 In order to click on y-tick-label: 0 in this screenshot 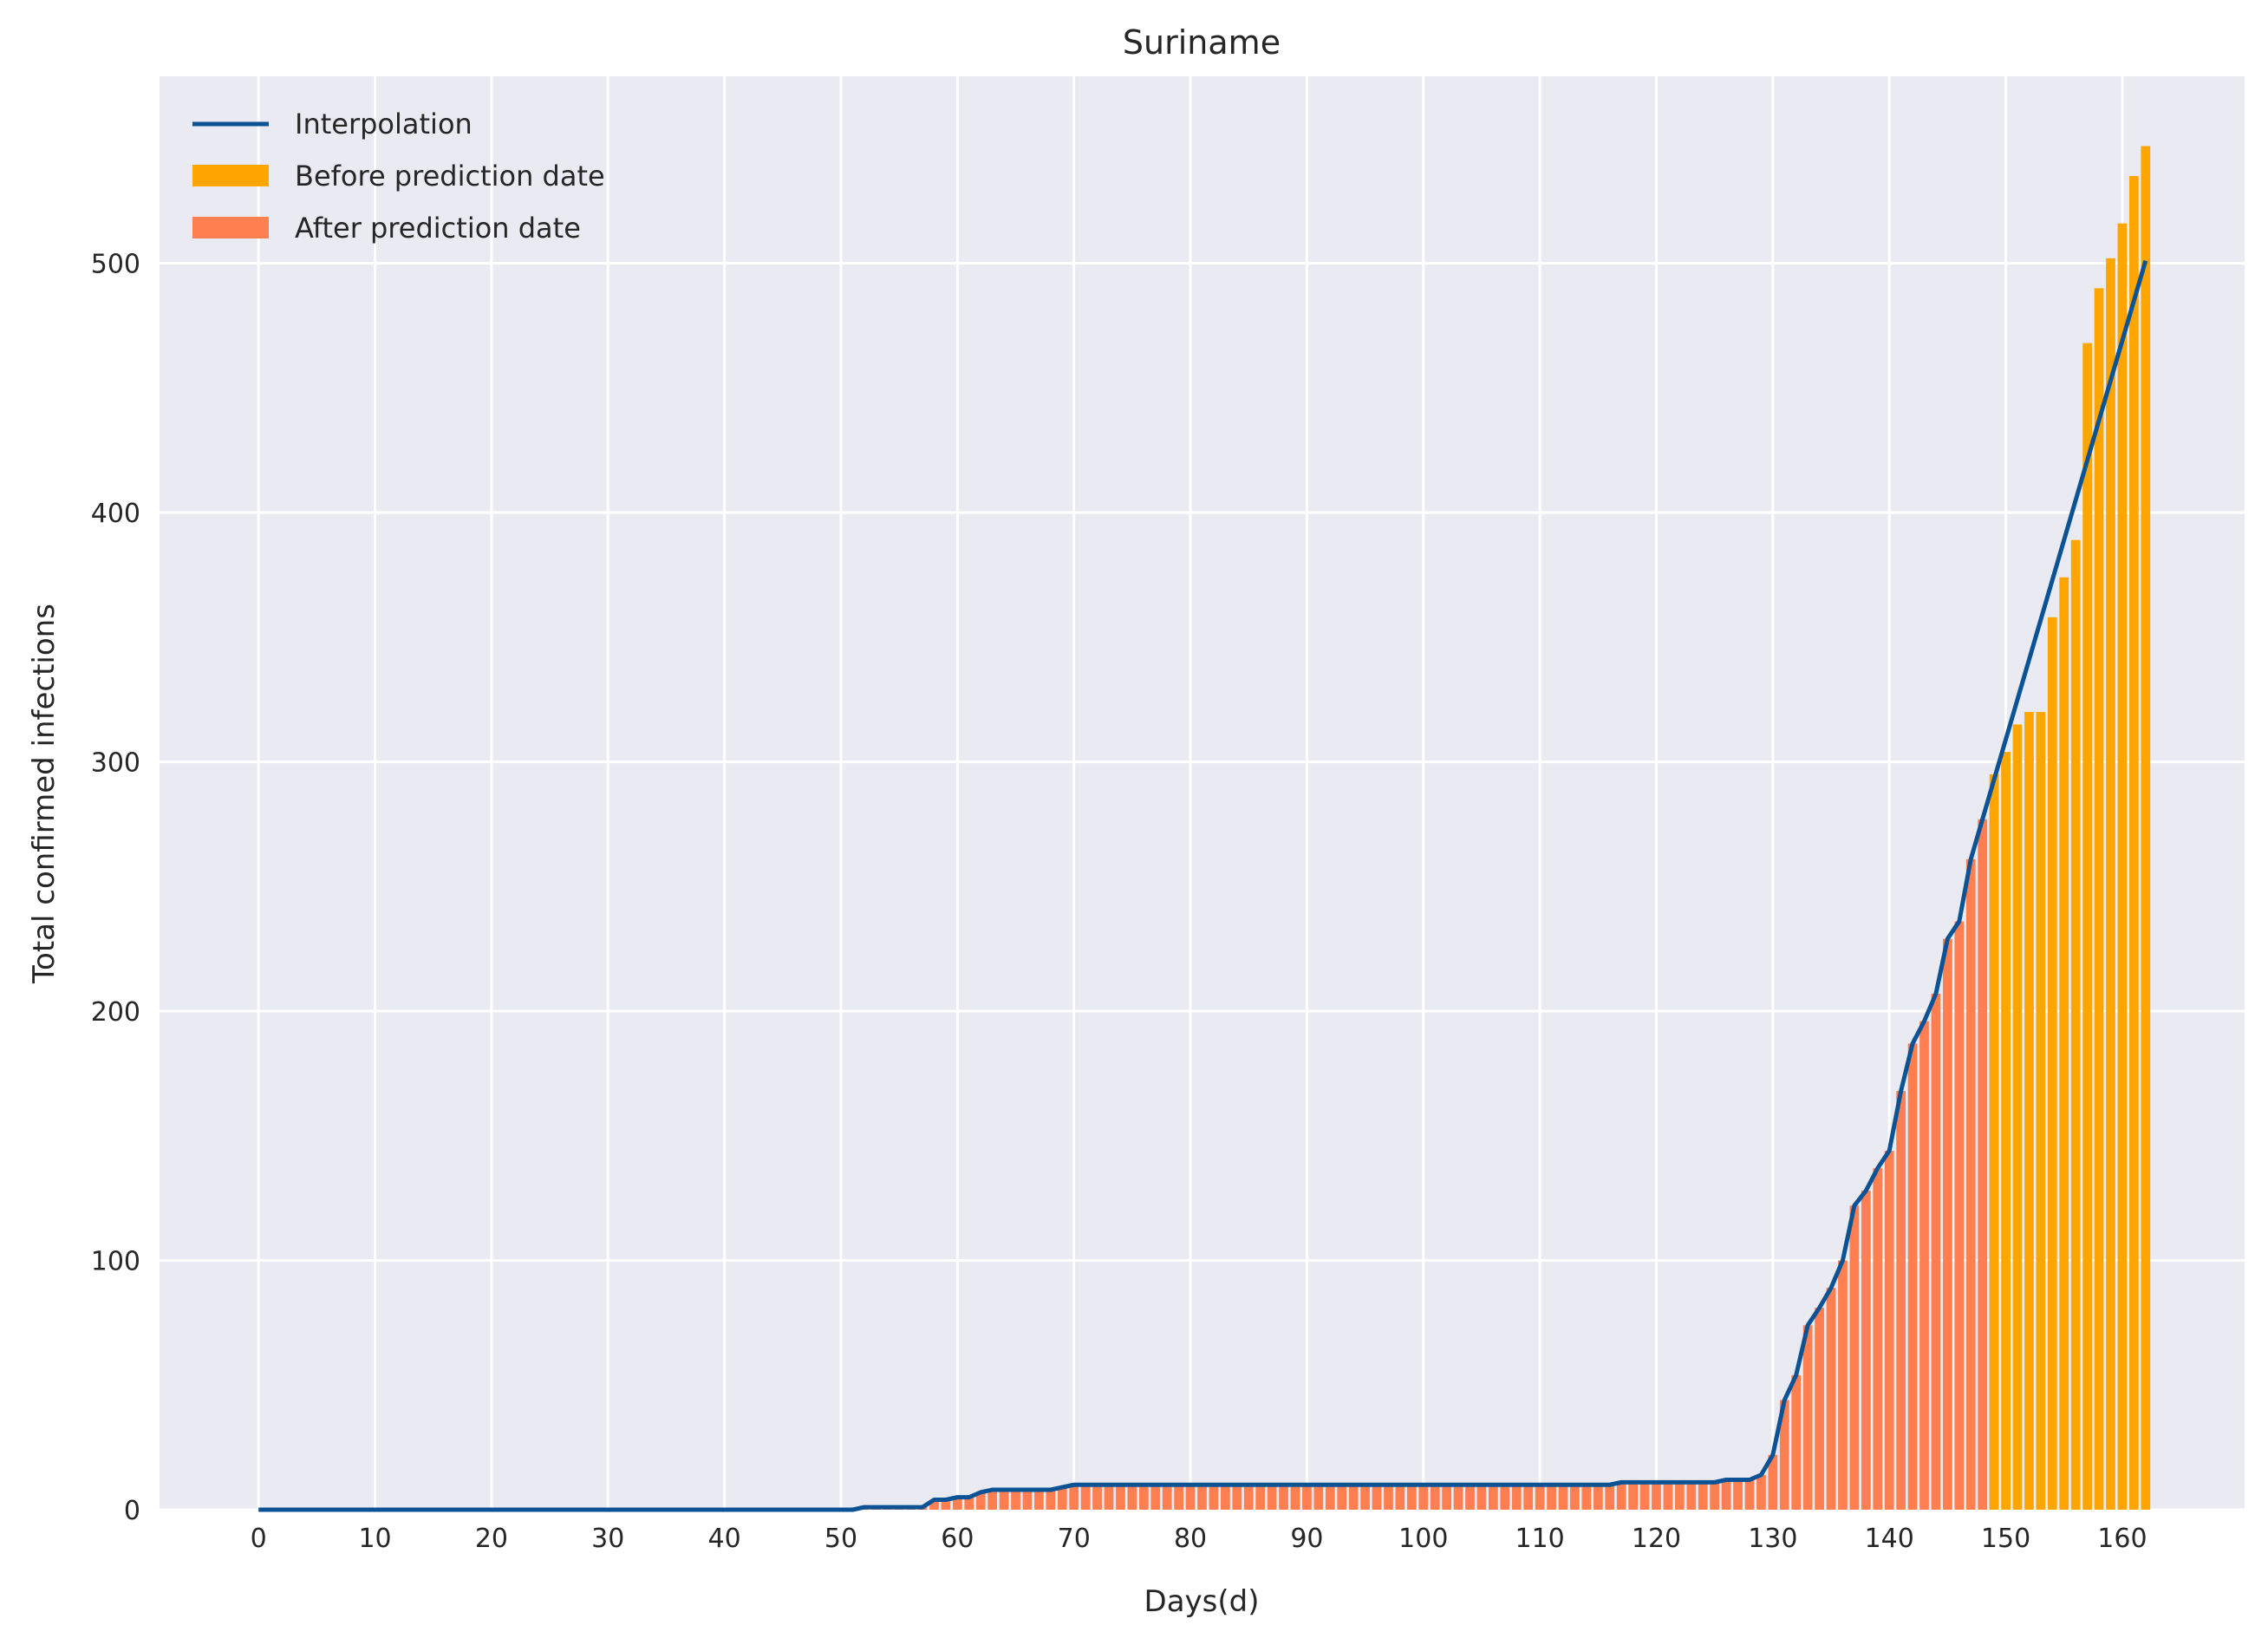, I will do `click(132, 1511)`.